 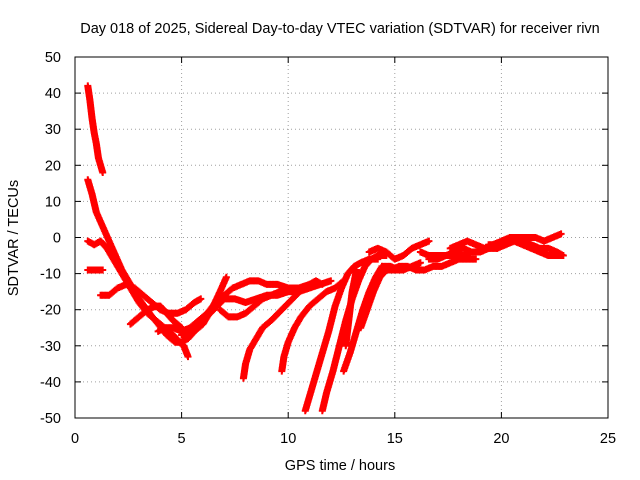 I want to click on y-tick-label: -30, so click(x=50, y=347).